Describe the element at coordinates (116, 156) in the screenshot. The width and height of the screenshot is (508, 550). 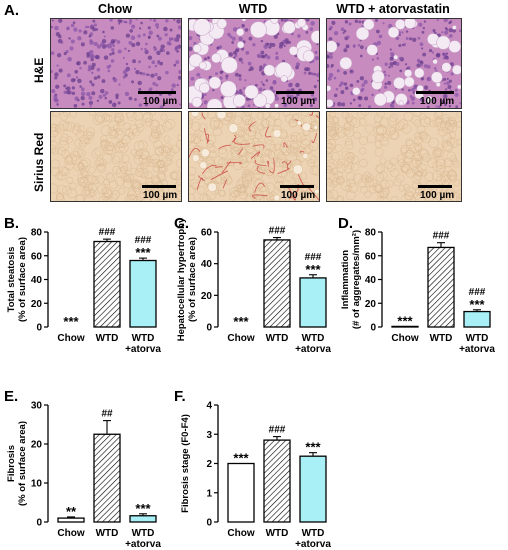
I see `micrograph-sirius-chow` at that location.